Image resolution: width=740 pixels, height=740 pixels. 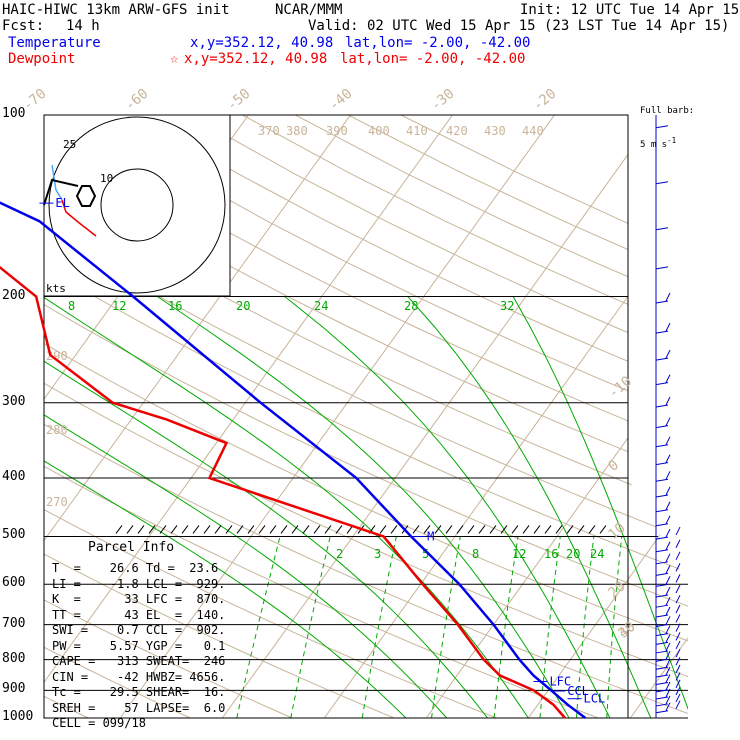 I want to click on dewpoint-latlon: lat,lon= -2.00, -42.00, so click(x=433, y=59).